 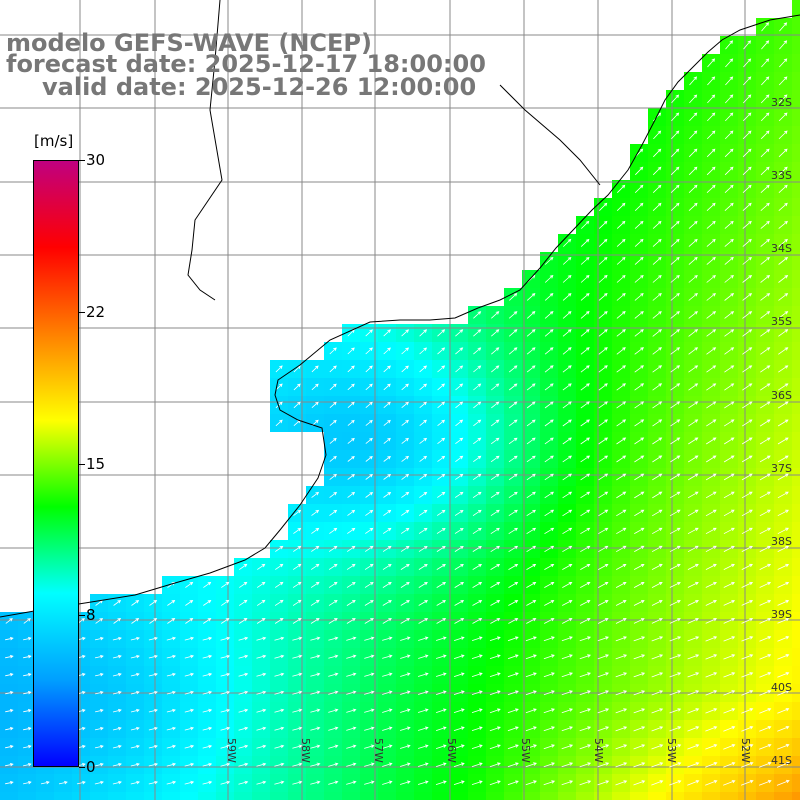 I want to click on latitude-label: 35S, so click(x=781, y=321).